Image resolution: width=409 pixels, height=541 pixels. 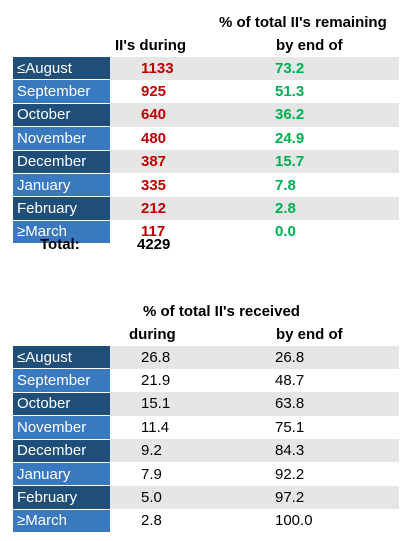 I want to click on table-row: February 212 2.8, so click(x=206, y=208).